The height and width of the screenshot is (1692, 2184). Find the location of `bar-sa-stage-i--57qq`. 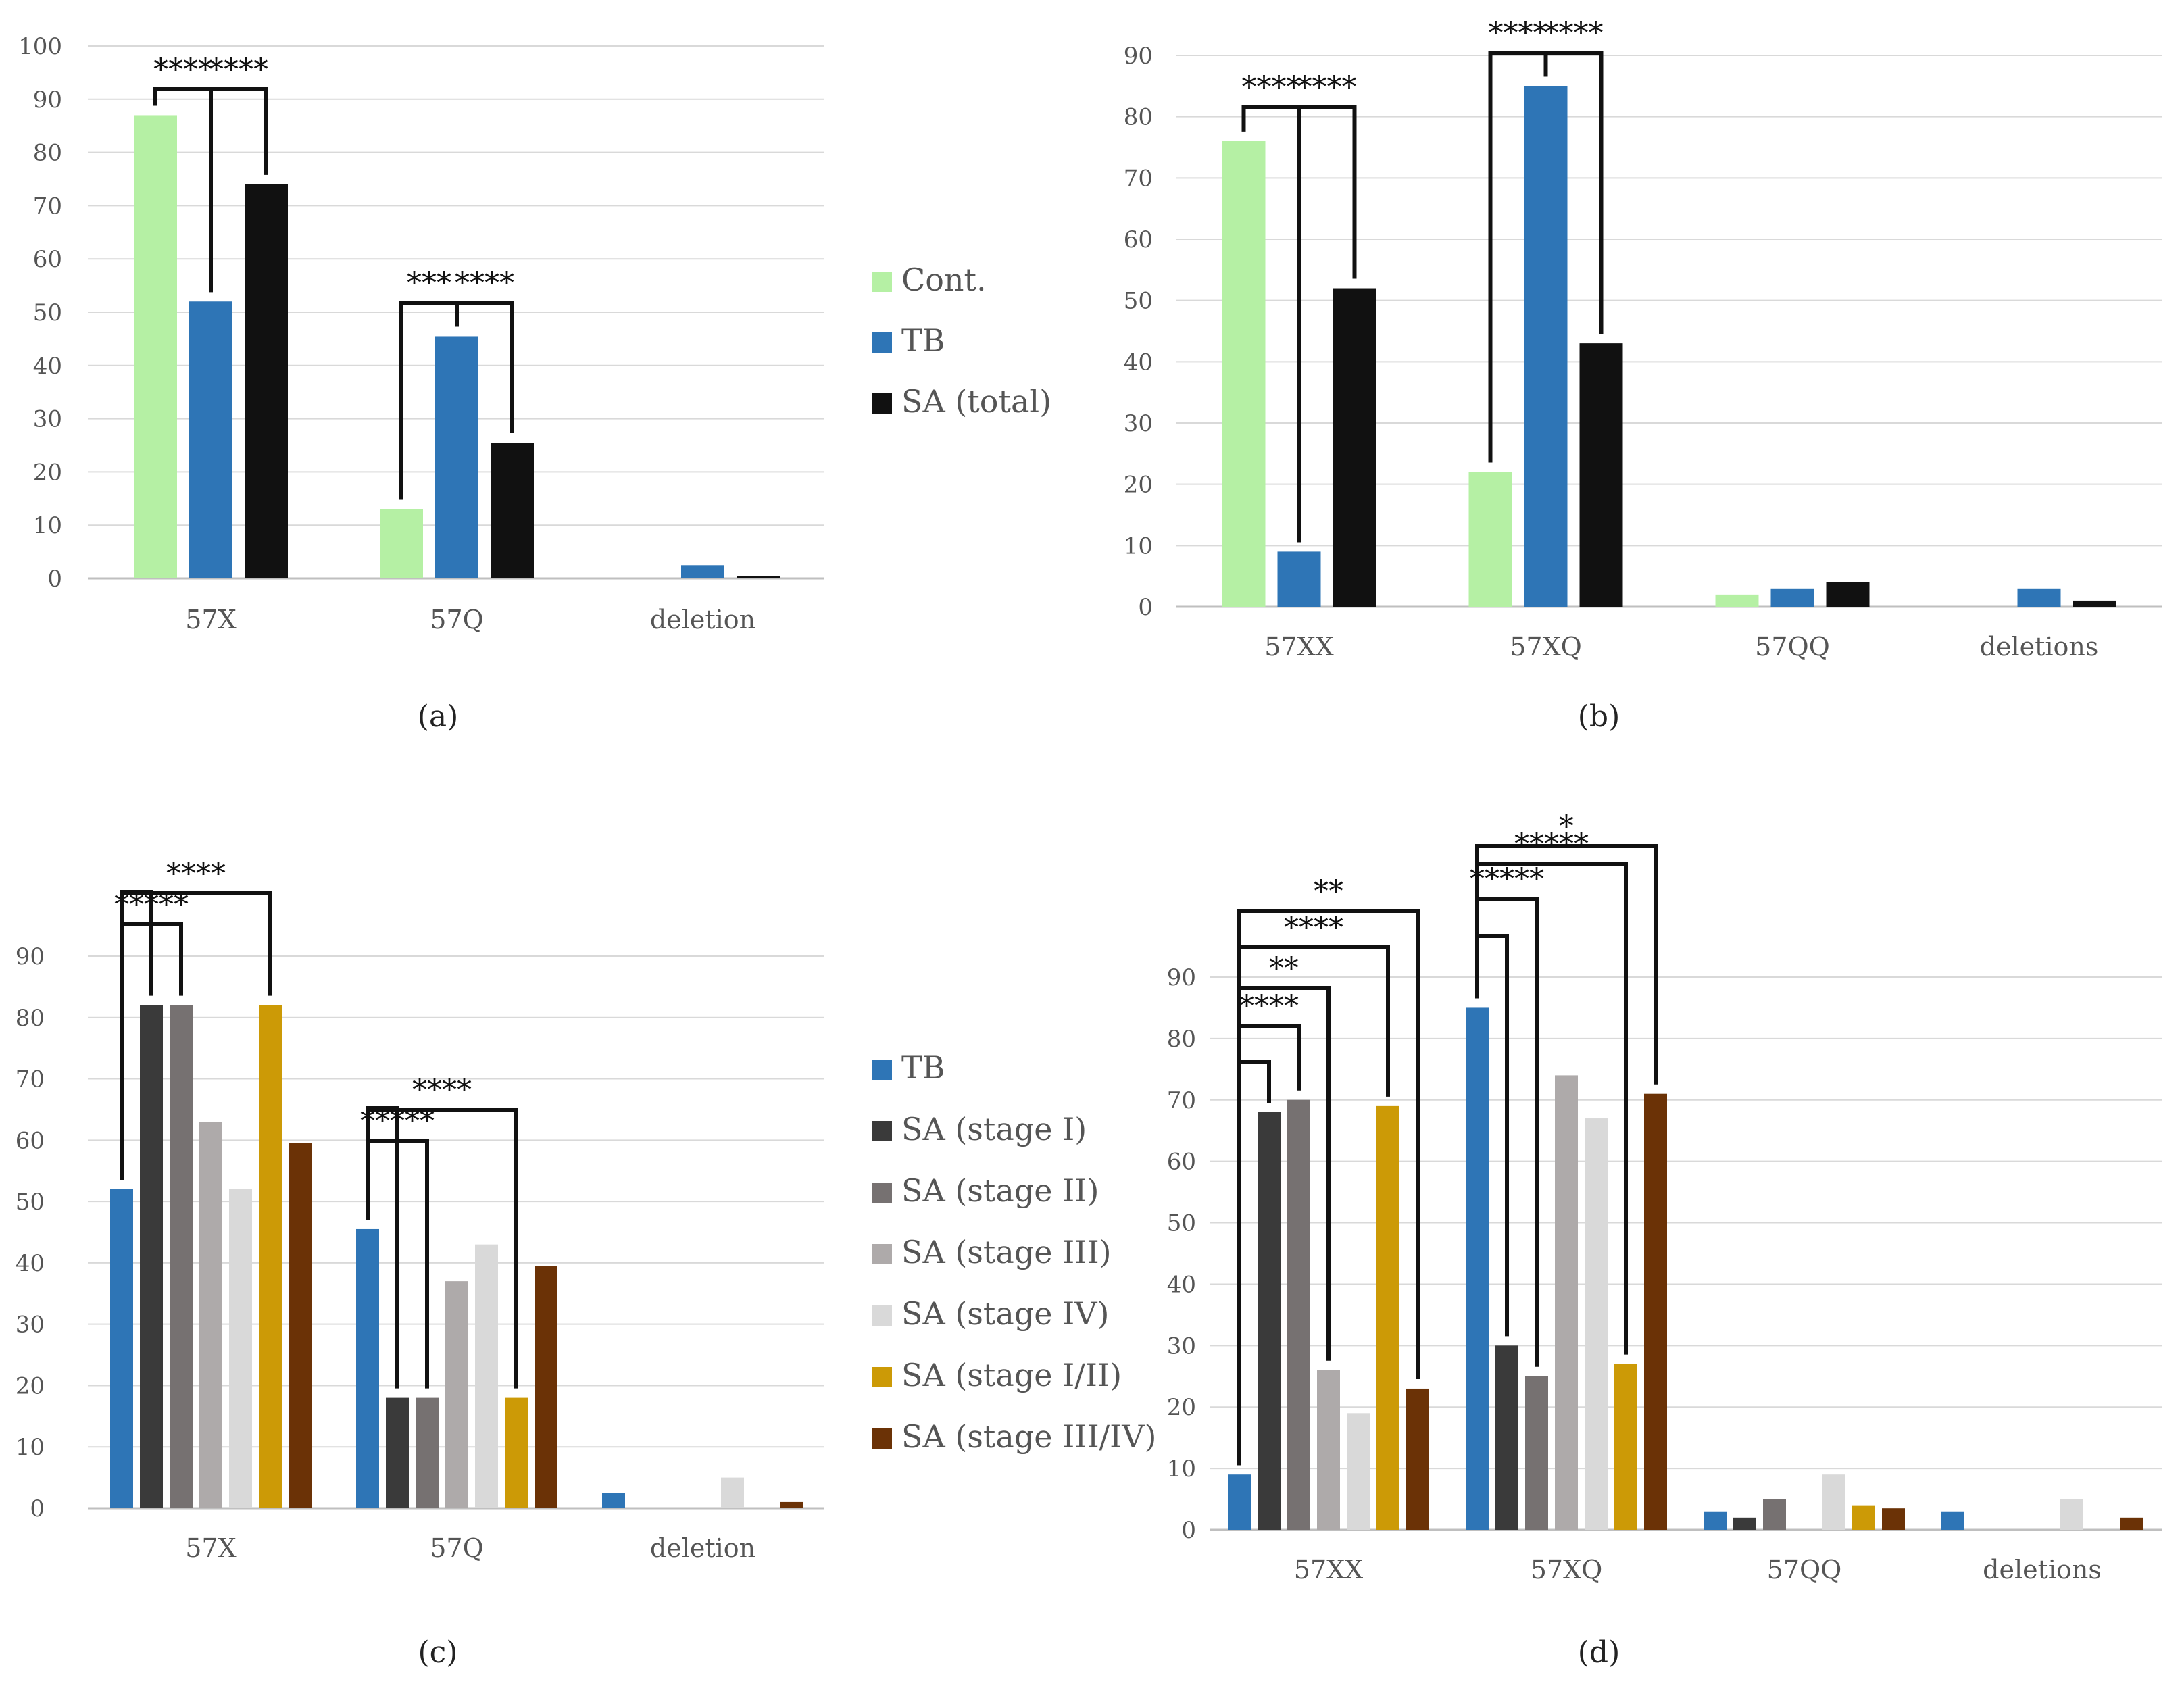

bar-sa-stage-i--57qq is located at coordinates (1745, 1523).